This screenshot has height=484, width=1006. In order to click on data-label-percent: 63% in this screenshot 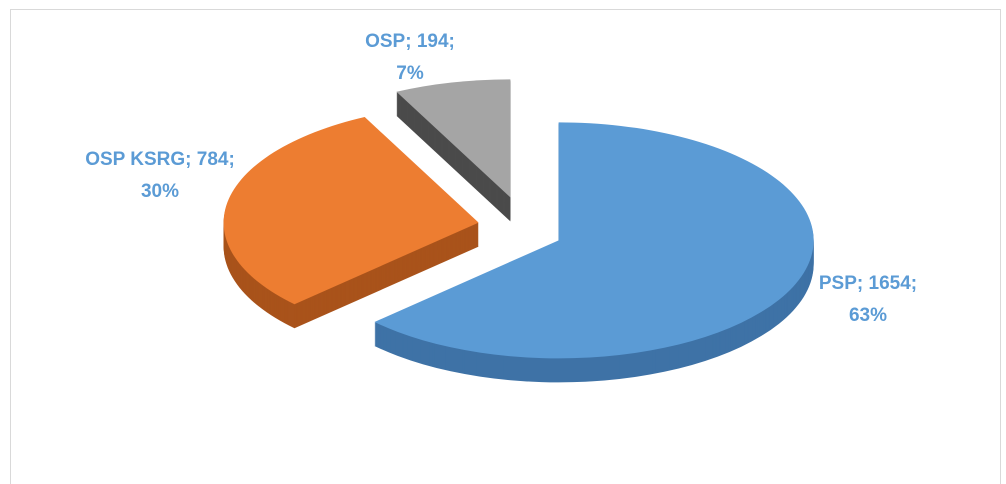, I will do `click(868, 315)`.